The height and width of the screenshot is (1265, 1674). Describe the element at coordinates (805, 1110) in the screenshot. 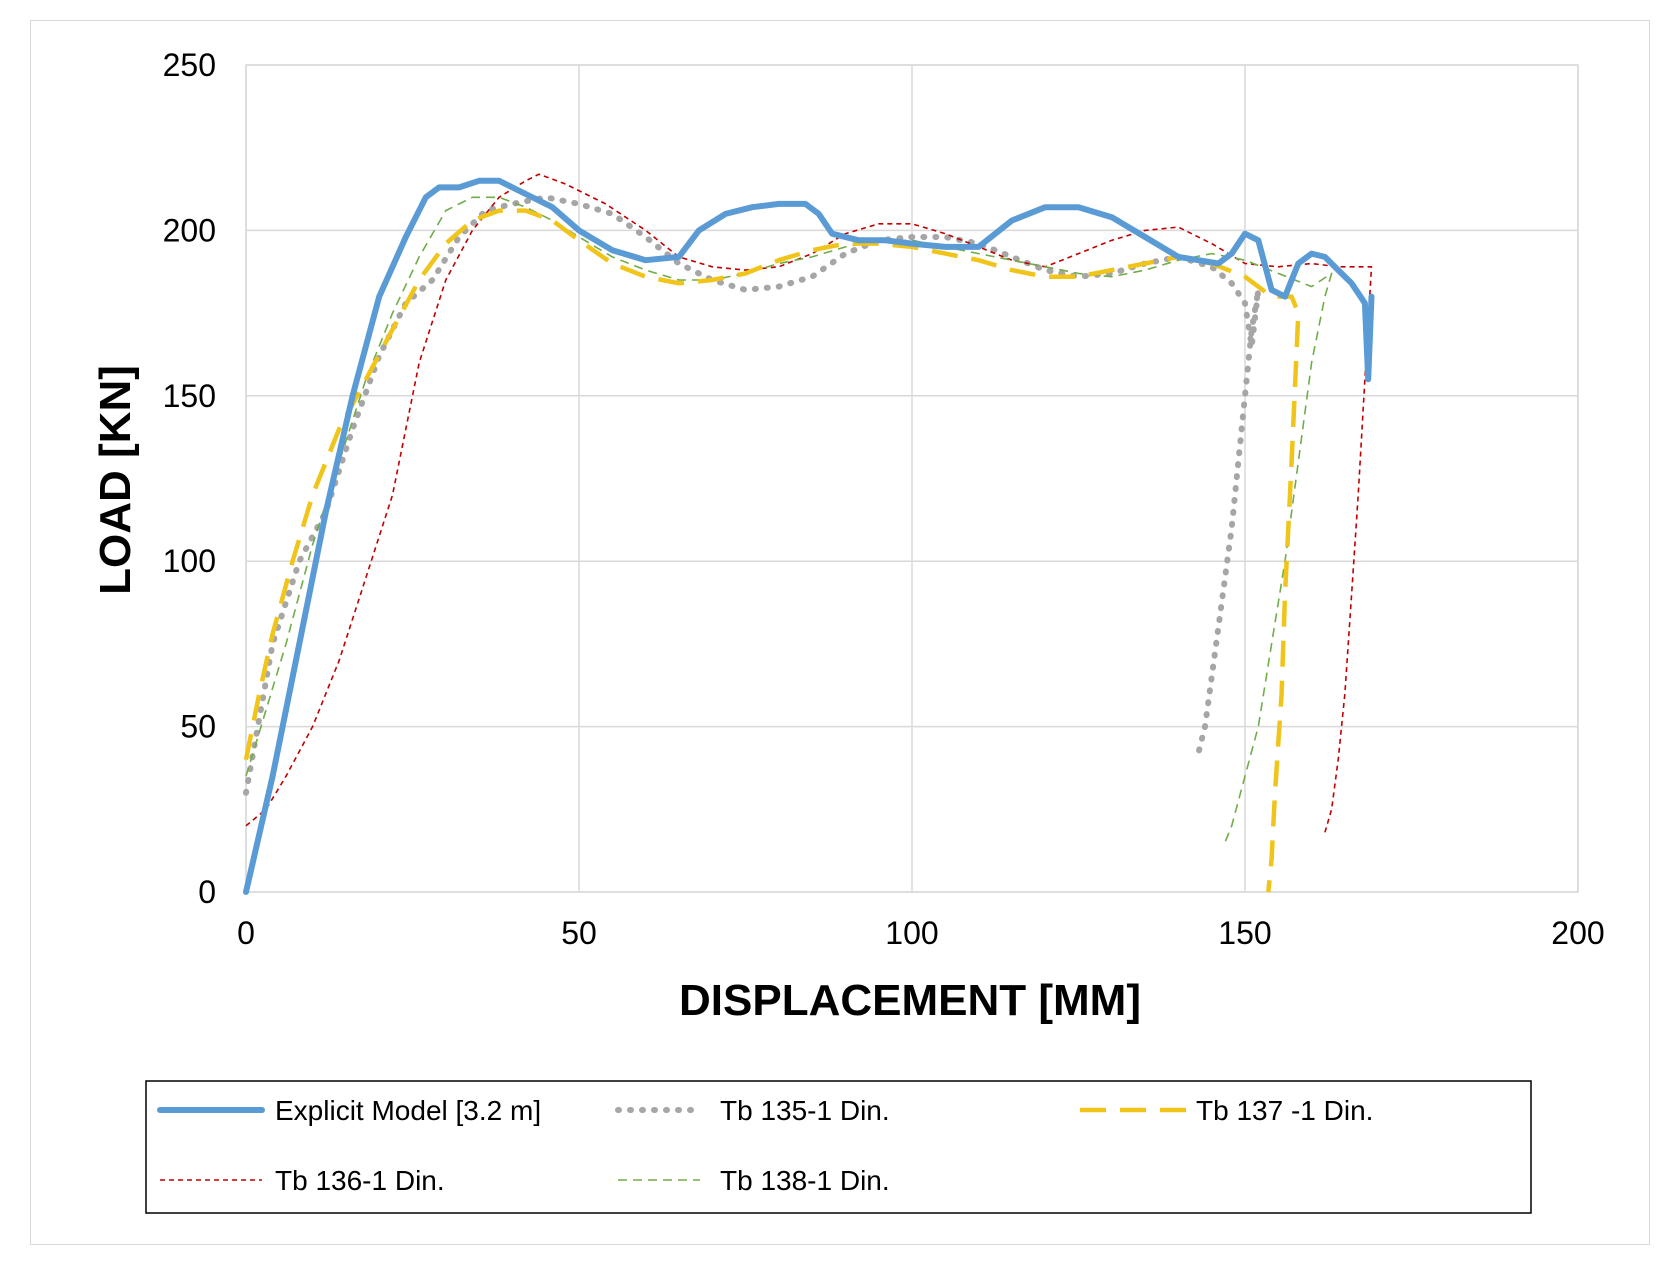

I see `legend-label-2: Tb 135-1 Din.` at that location.